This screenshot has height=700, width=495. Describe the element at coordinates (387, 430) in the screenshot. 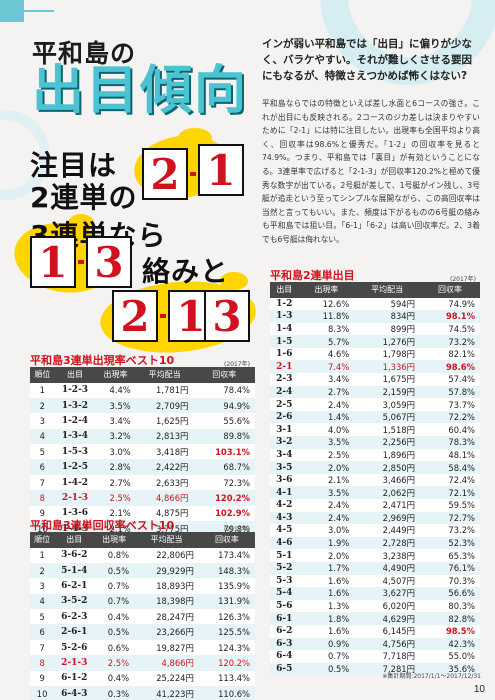

I see `payout-cell: 1,518円` at that location.